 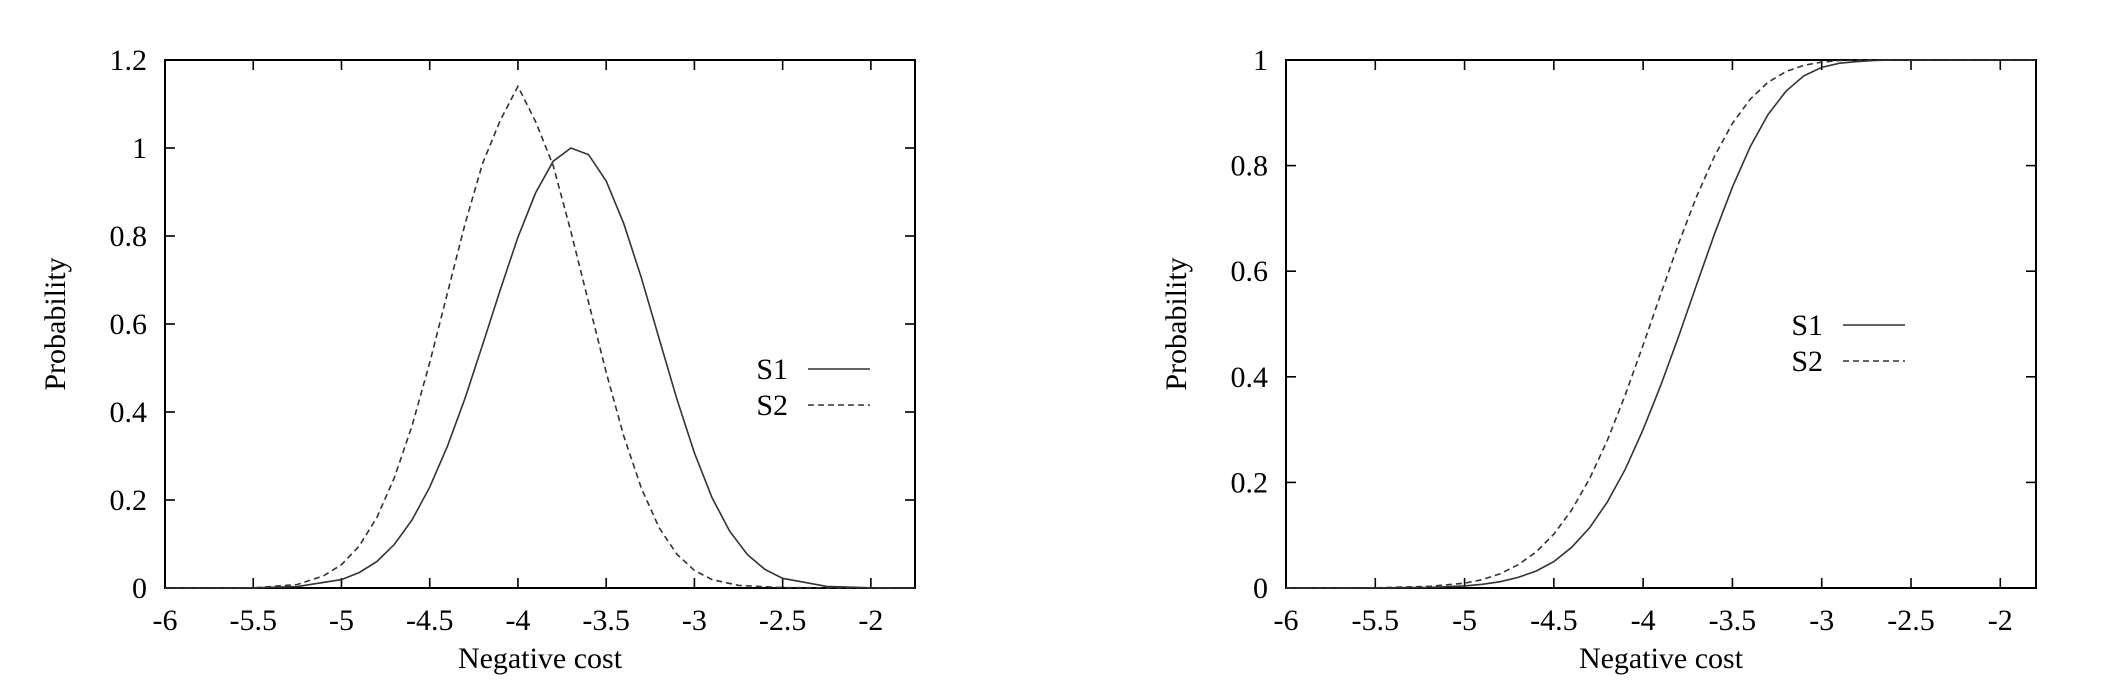 I want to click on y-tick-label: 1.2, so click(x=129, y=60).